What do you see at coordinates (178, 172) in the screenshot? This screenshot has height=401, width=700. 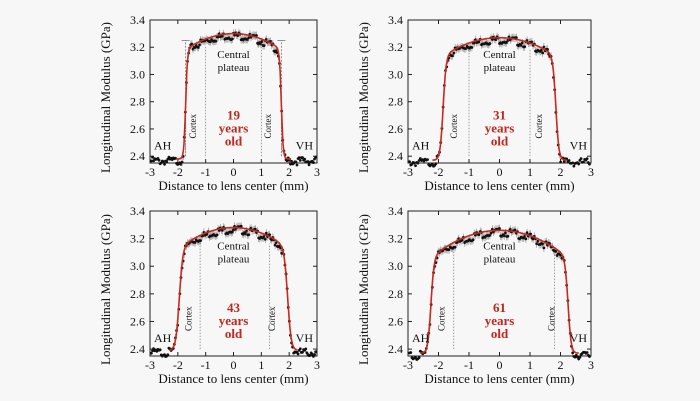 I see `x-tick-label: -2` at bounding box center [178, 172].